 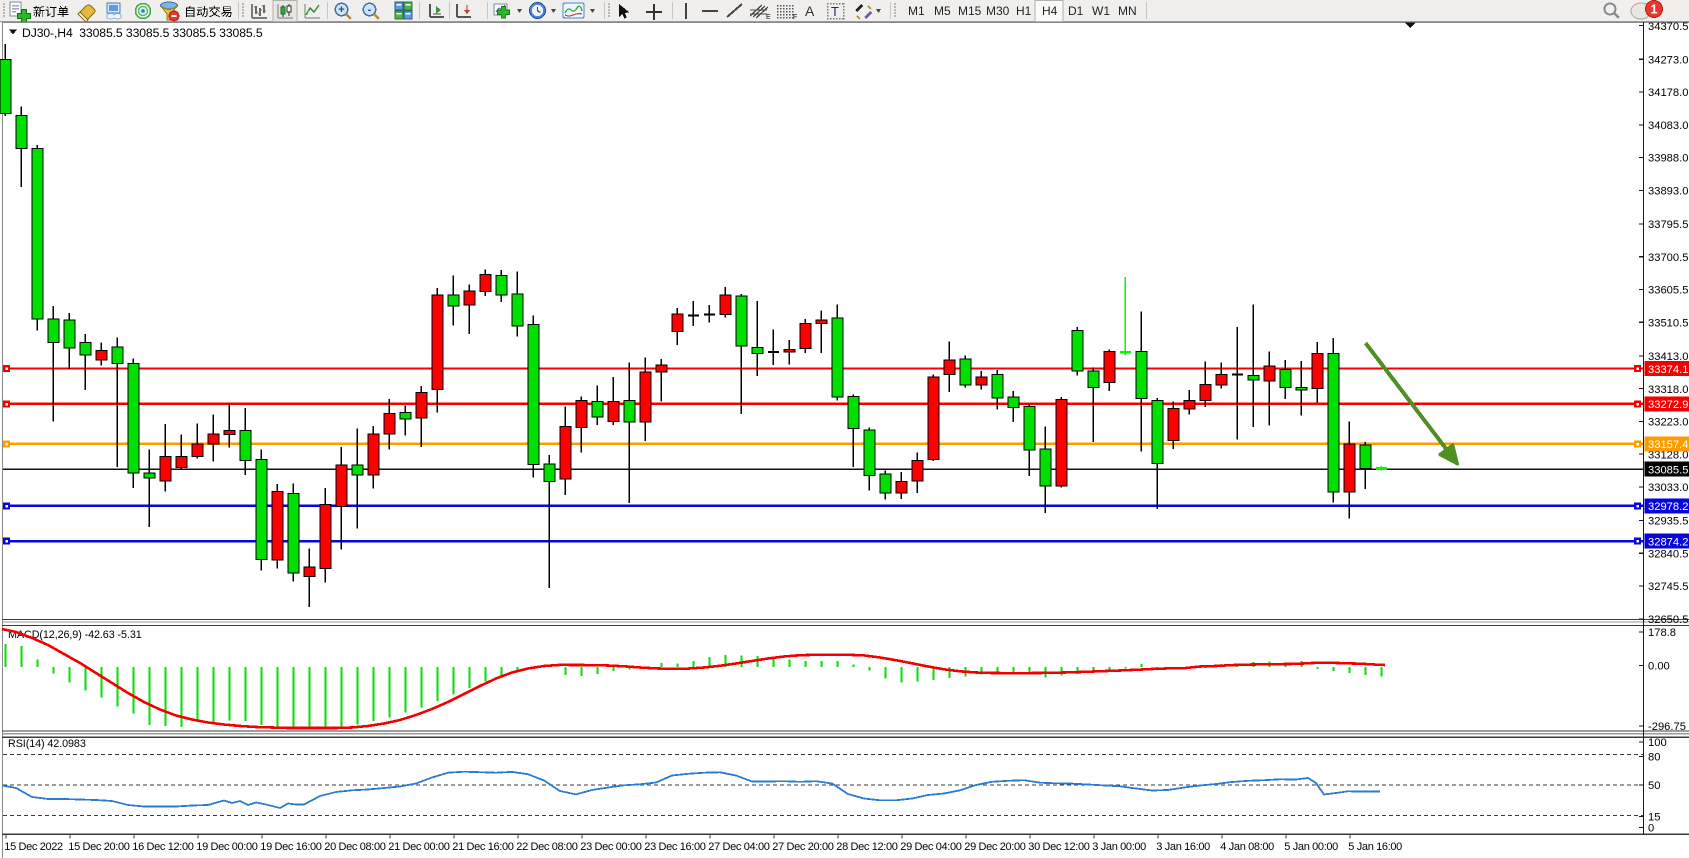 I want to click on svg-text: 1, so click(x=1654, y=10).